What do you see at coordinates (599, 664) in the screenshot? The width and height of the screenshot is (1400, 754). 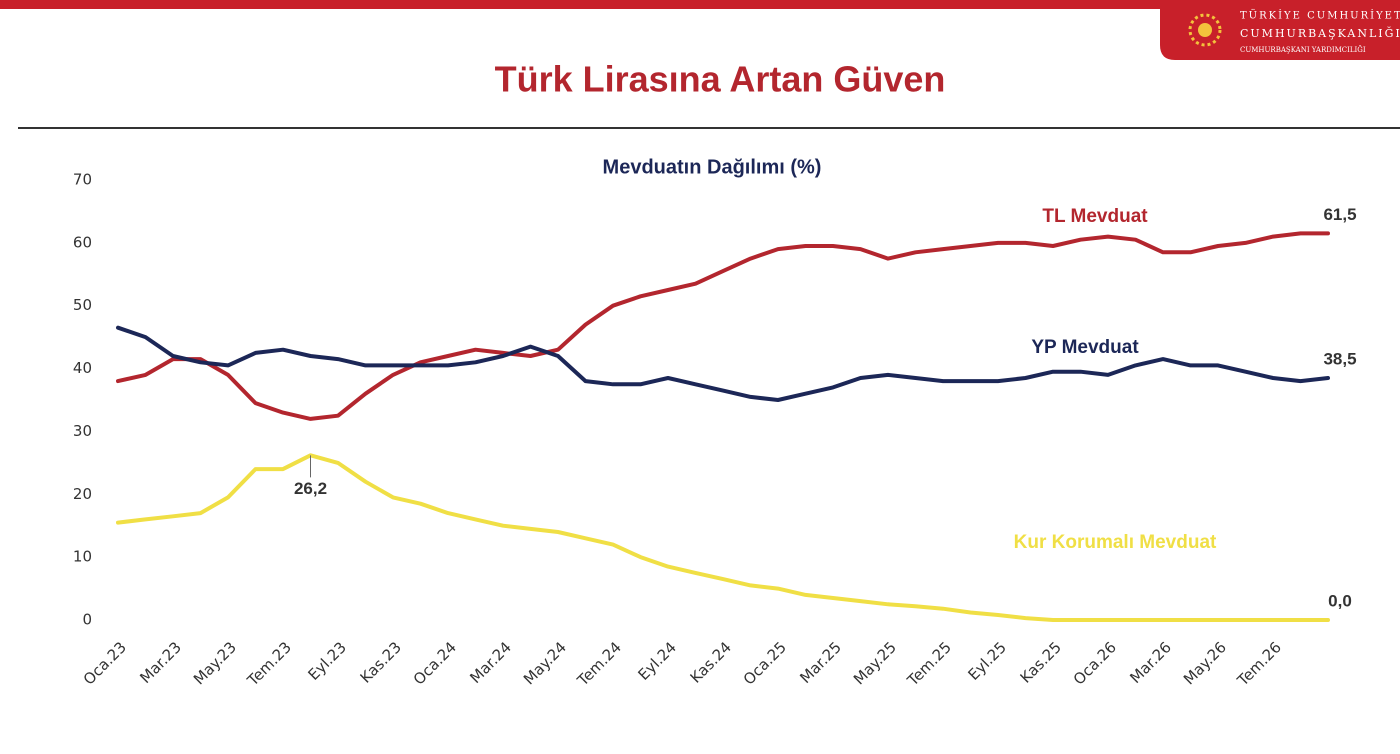 I see `x-tick-label: Tem.24` at bounding box center [599, 664].